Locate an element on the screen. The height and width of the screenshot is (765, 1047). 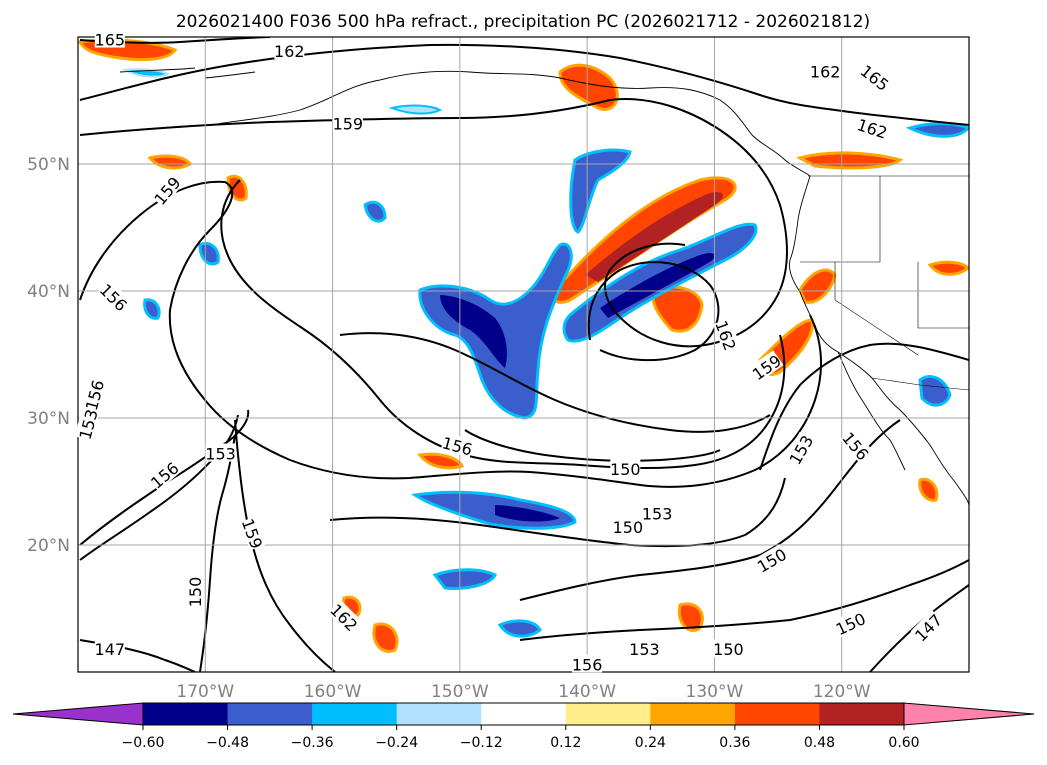
contour-156b is located at coordinates (164, 477).